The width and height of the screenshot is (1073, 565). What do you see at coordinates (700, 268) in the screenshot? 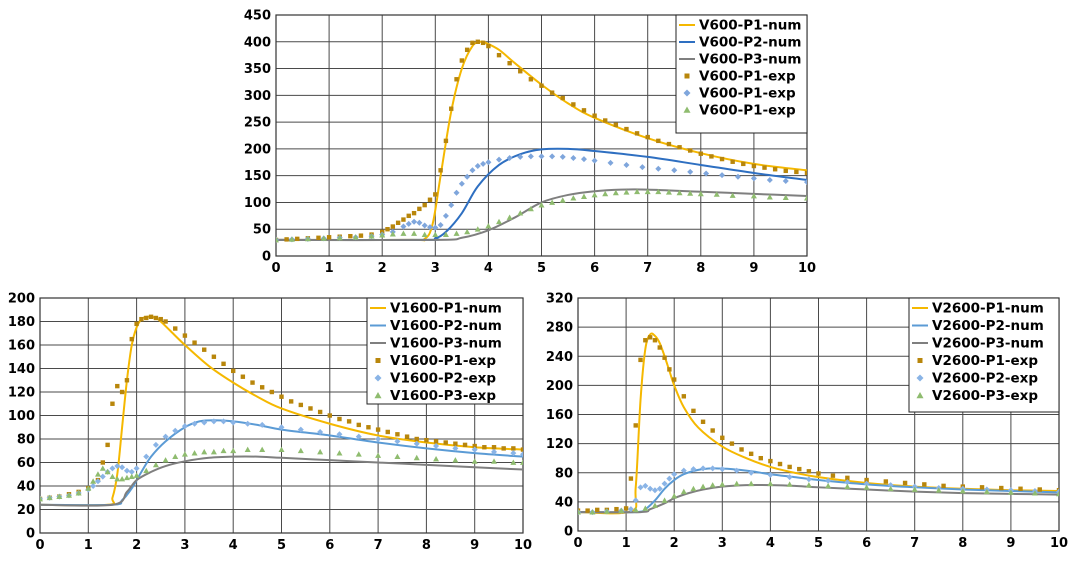
I see `x-tick-label: 8` at bounding box center [700, 268].